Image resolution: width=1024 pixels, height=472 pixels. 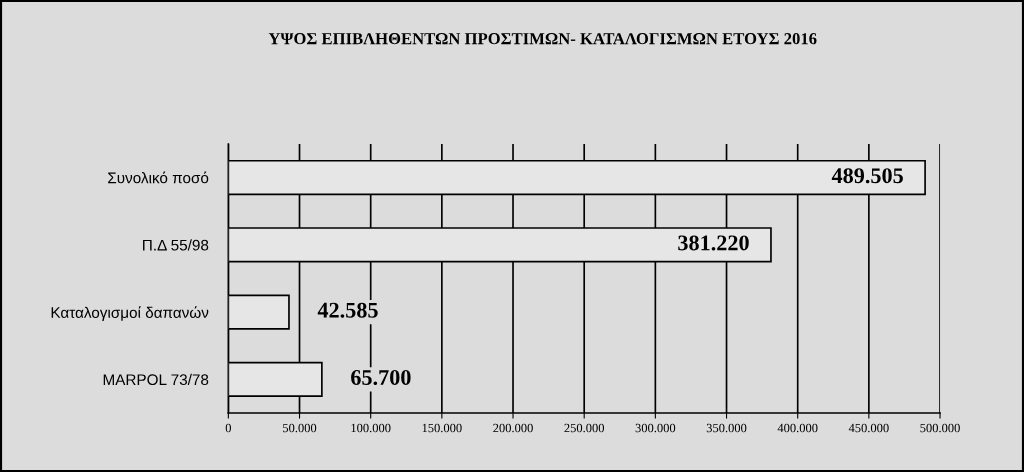 What do you see at coordinates (726, 428) in the screenshot?
I see `x-tick-label: 350.000` at bounding box center [726, 428].